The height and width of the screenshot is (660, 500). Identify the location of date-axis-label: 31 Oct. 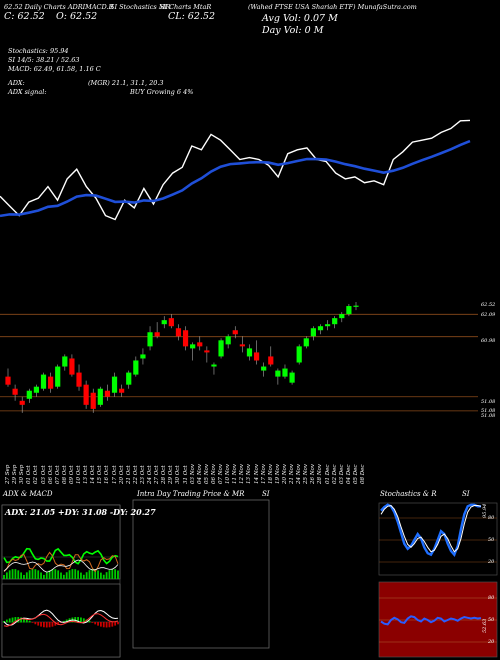
(185, 474).